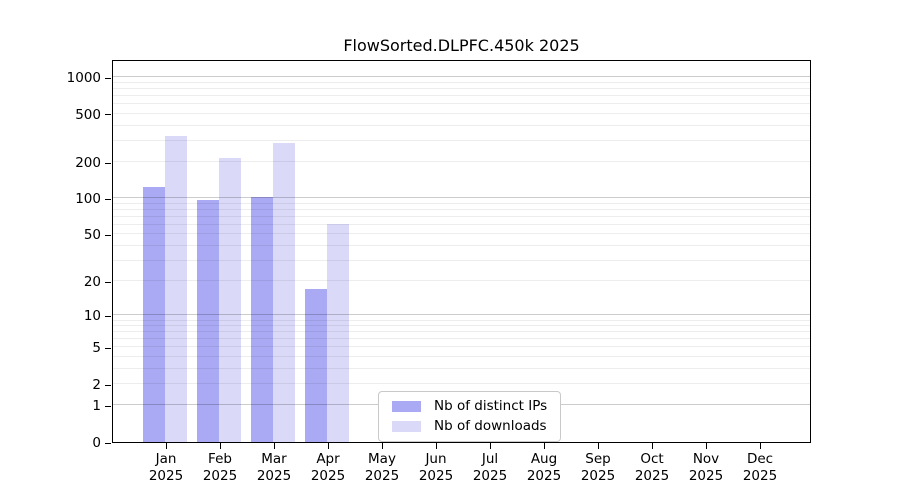 The height and width of the screenshot is (500, 900). What do you see at coordinates (92, 282) in the screenshot?
I see `y-tick-label: 20` at bounding box center [92, 282].